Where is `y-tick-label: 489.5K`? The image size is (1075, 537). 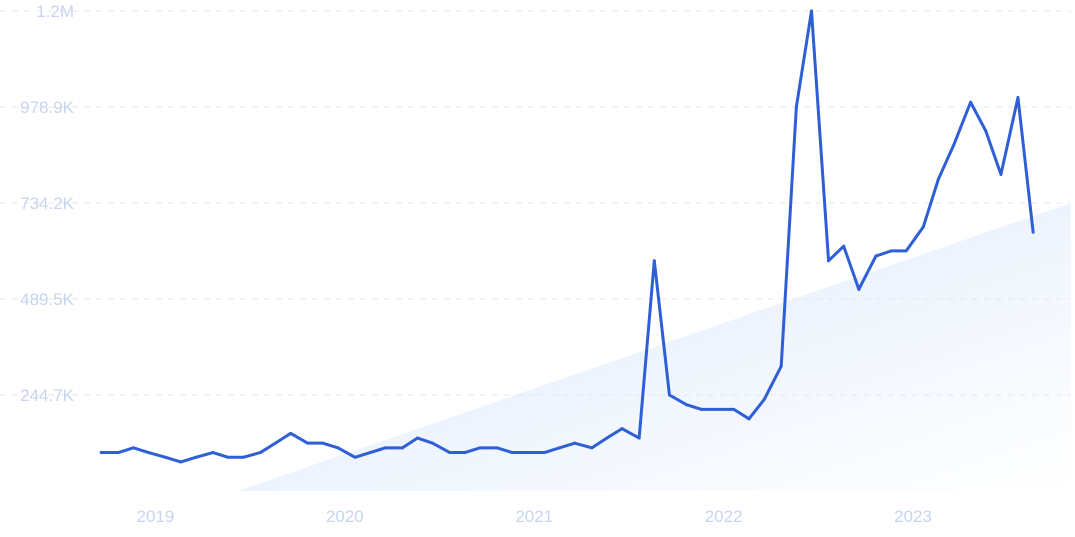
y-tick-label: 489.5K is located at coordinates (47, 299).